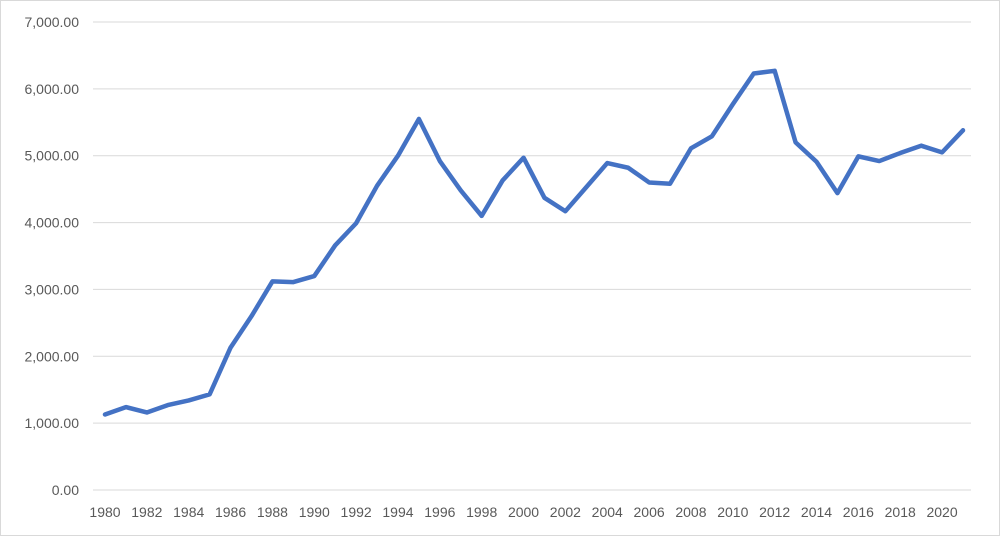 The image size is (1000, 540). Describe the element at coordinates (817, 162) in the screenshot. I see `data-point-2014` at that location.